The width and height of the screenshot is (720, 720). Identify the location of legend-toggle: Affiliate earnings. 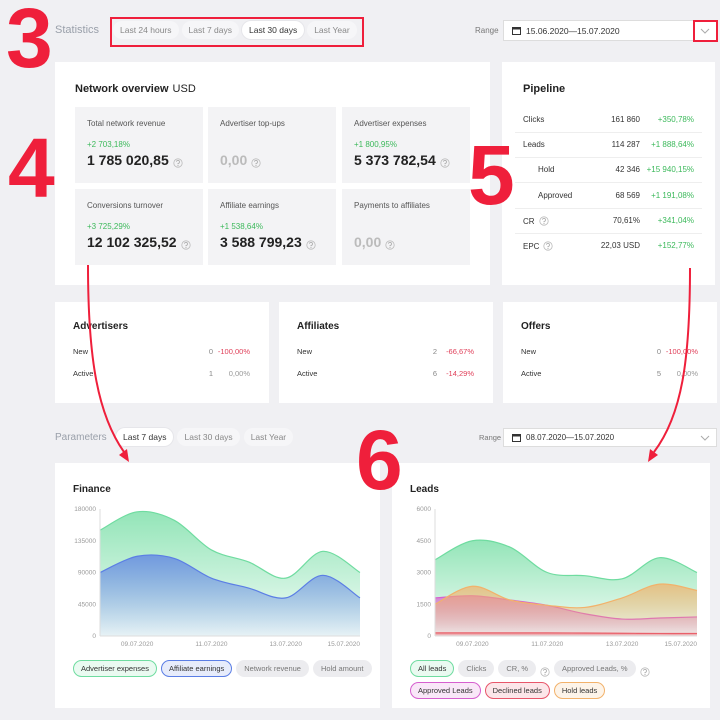
(196, 668).